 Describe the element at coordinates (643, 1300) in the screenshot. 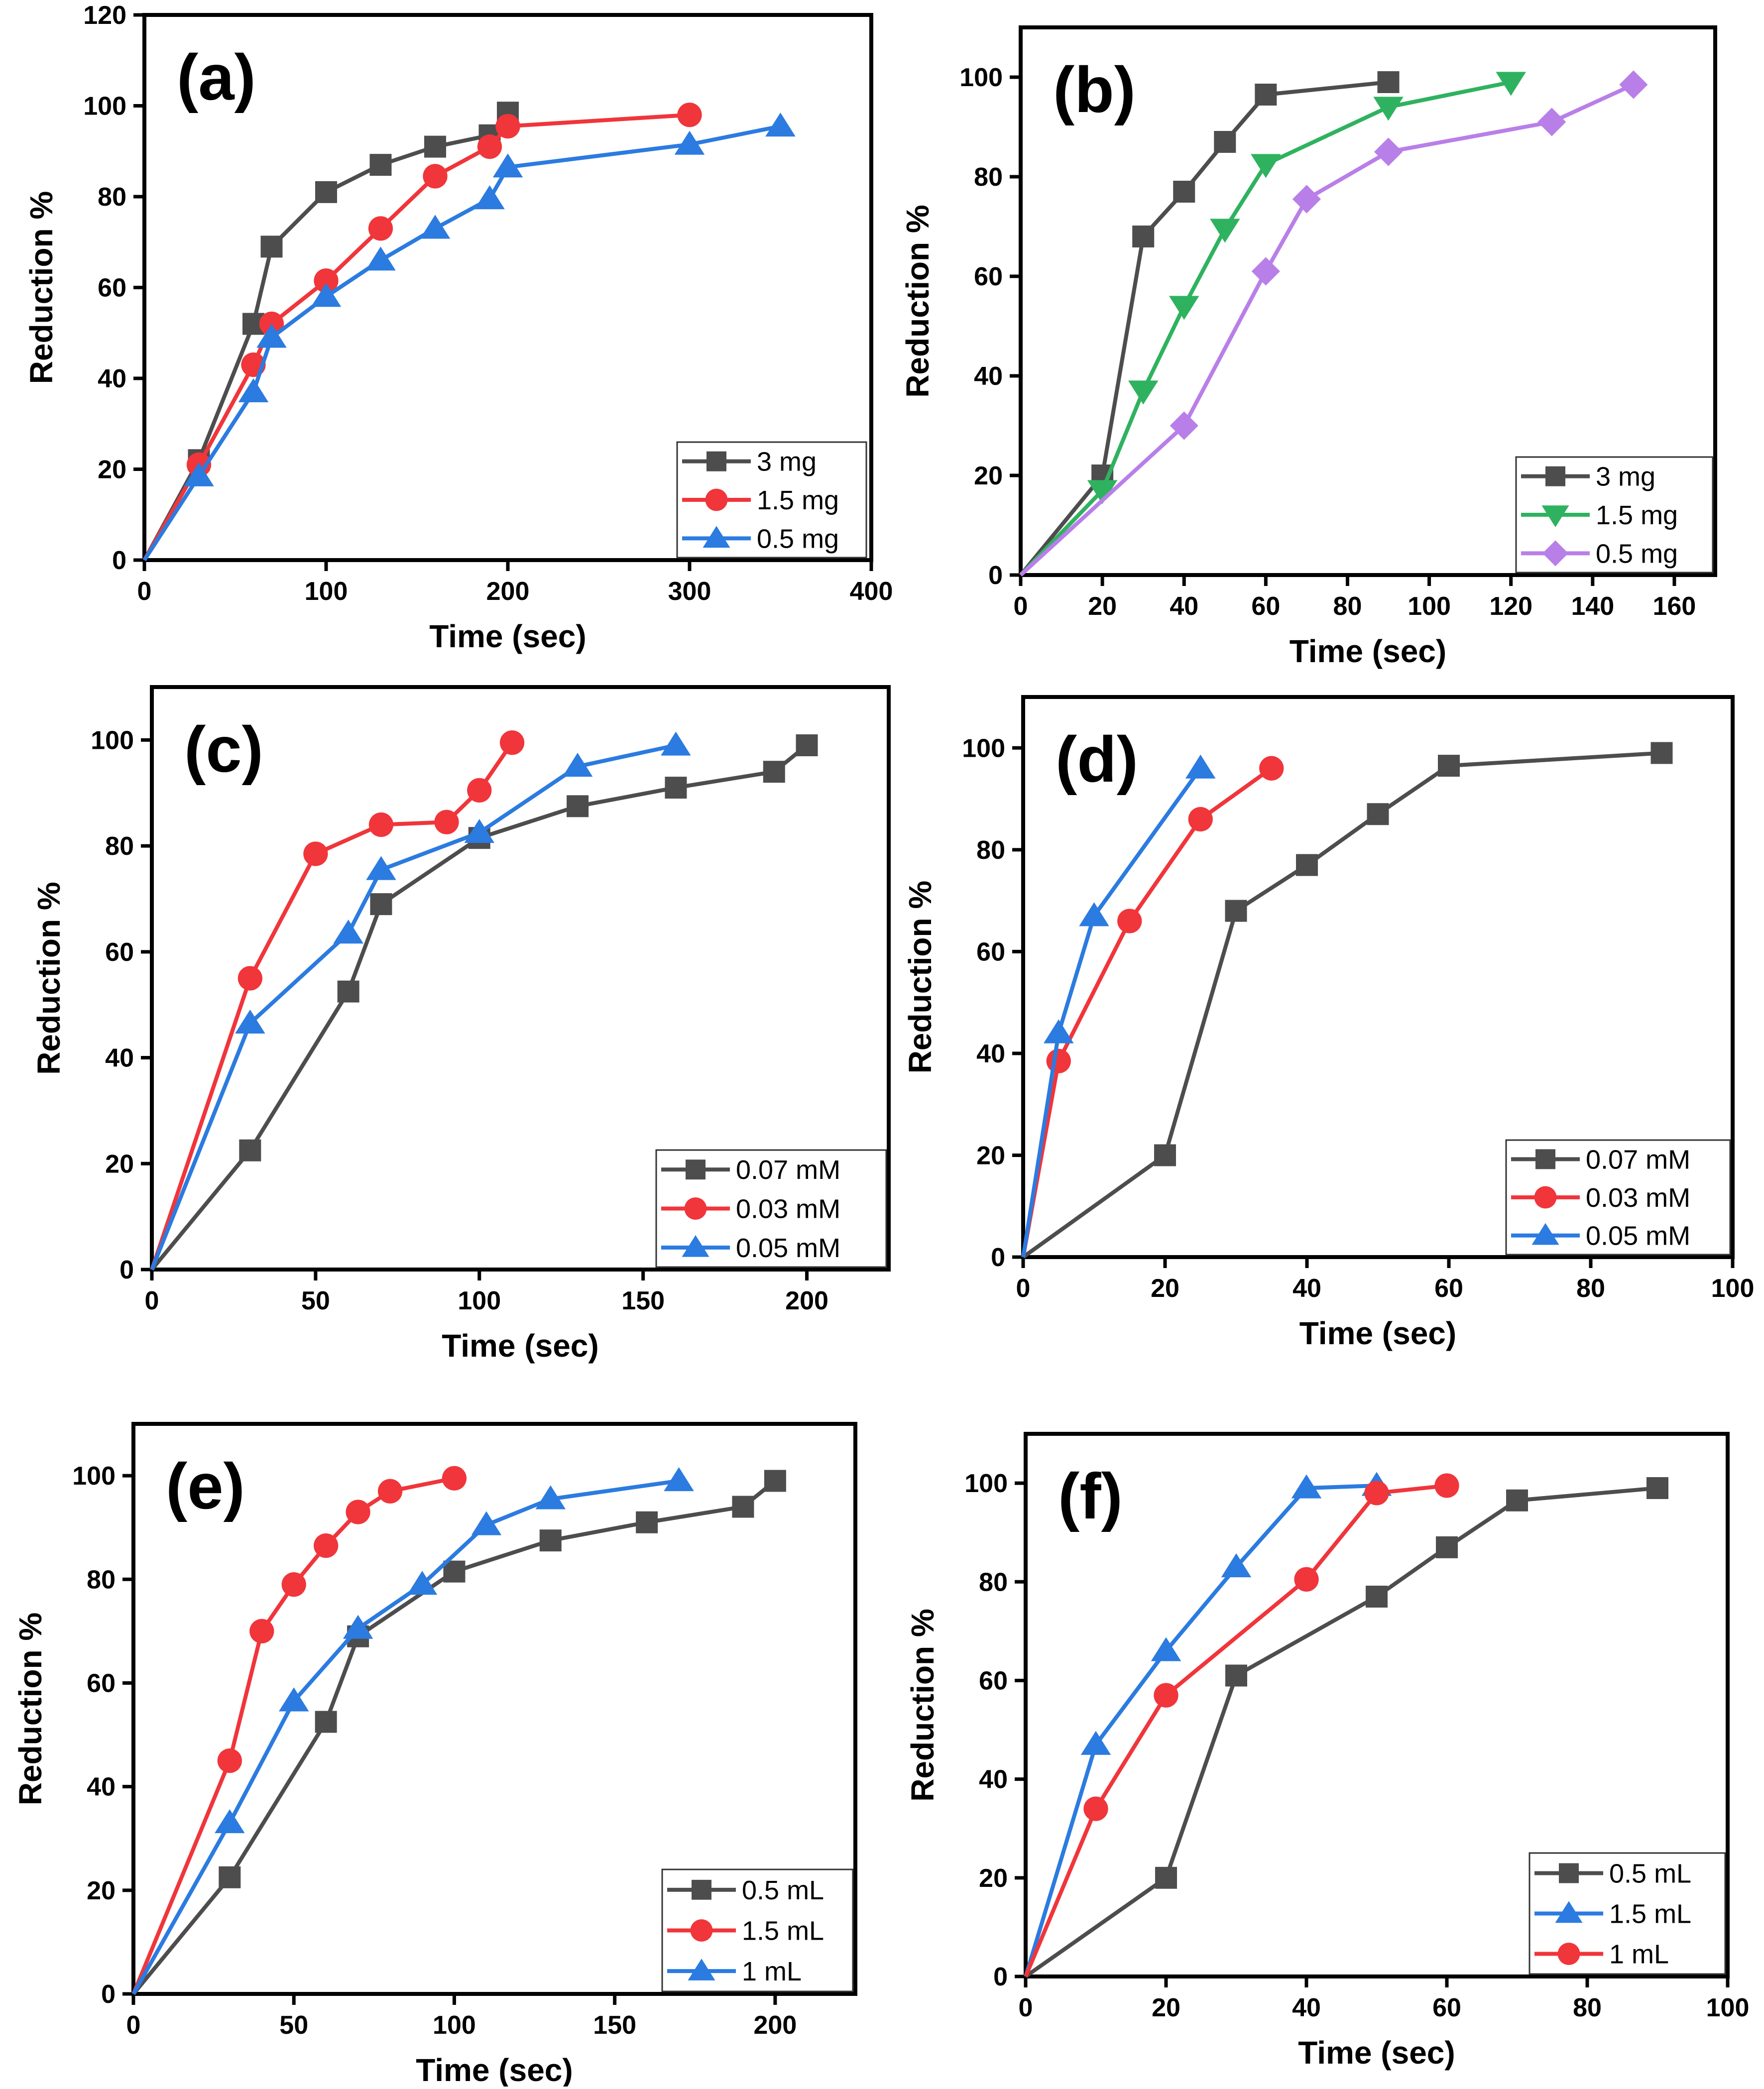

I see `x-tick-label: 150` at that location.